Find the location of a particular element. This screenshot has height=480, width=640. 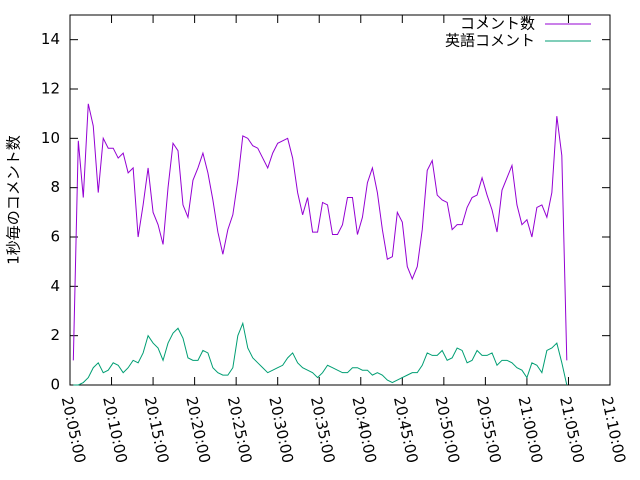

x-tick-label: 20:05:00 is located at coordinates (74, 430).